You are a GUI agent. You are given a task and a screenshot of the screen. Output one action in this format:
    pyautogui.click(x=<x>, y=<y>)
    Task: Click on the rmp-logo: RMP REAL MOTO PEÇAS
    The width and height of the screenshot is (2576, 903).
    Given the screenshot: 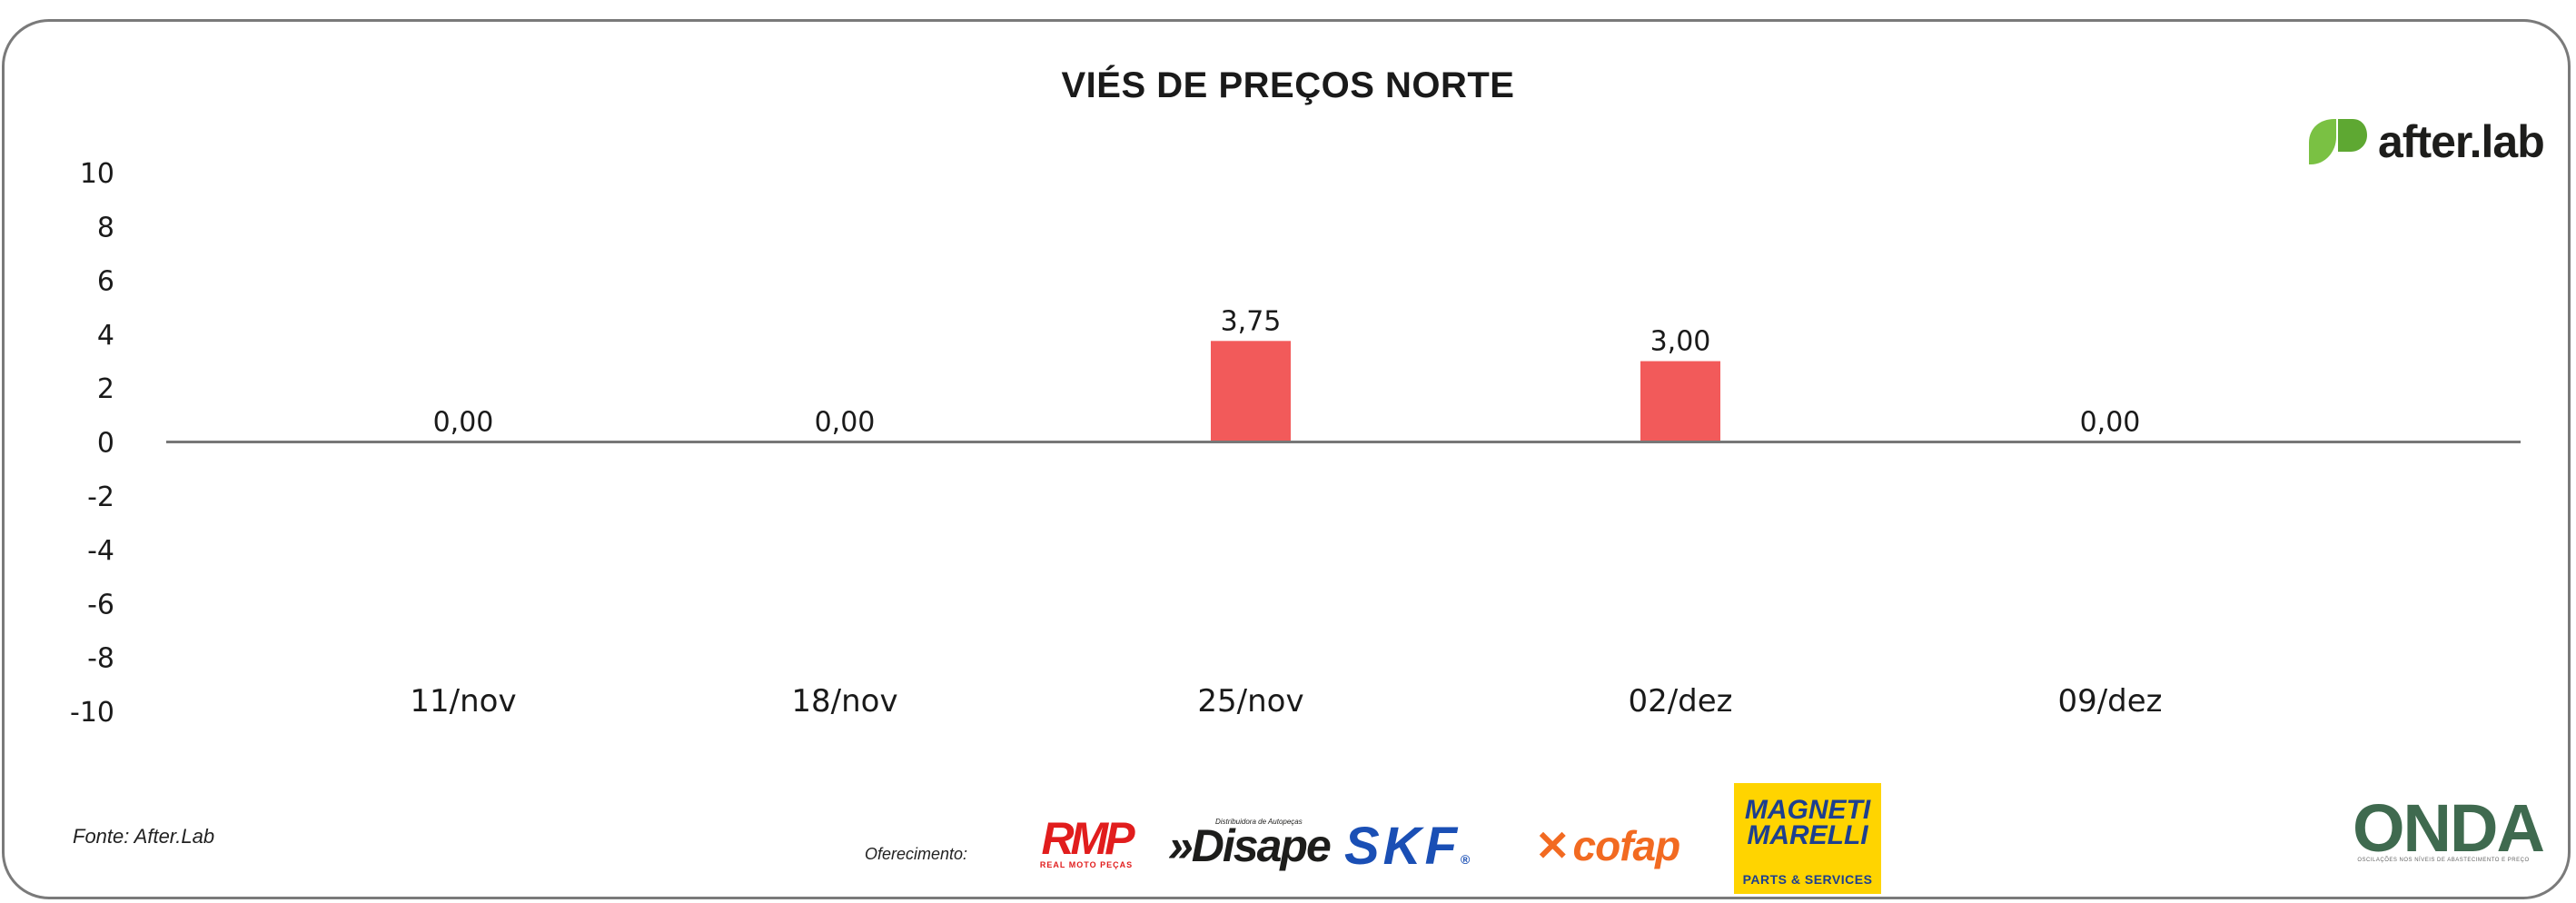 What is the action you would take?
    pyautogui.click(x=1087, y=841)
    